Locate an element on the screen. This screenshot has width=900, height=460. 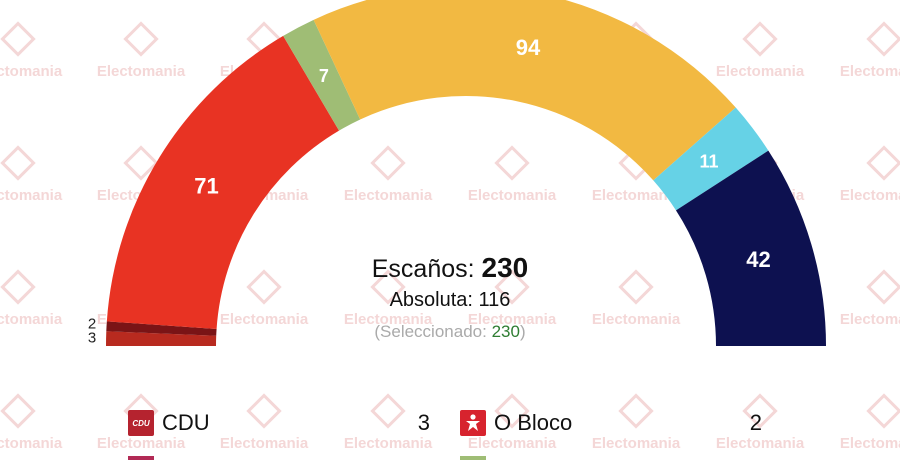
bloco-star-icon is located at coordinates (473, 423).